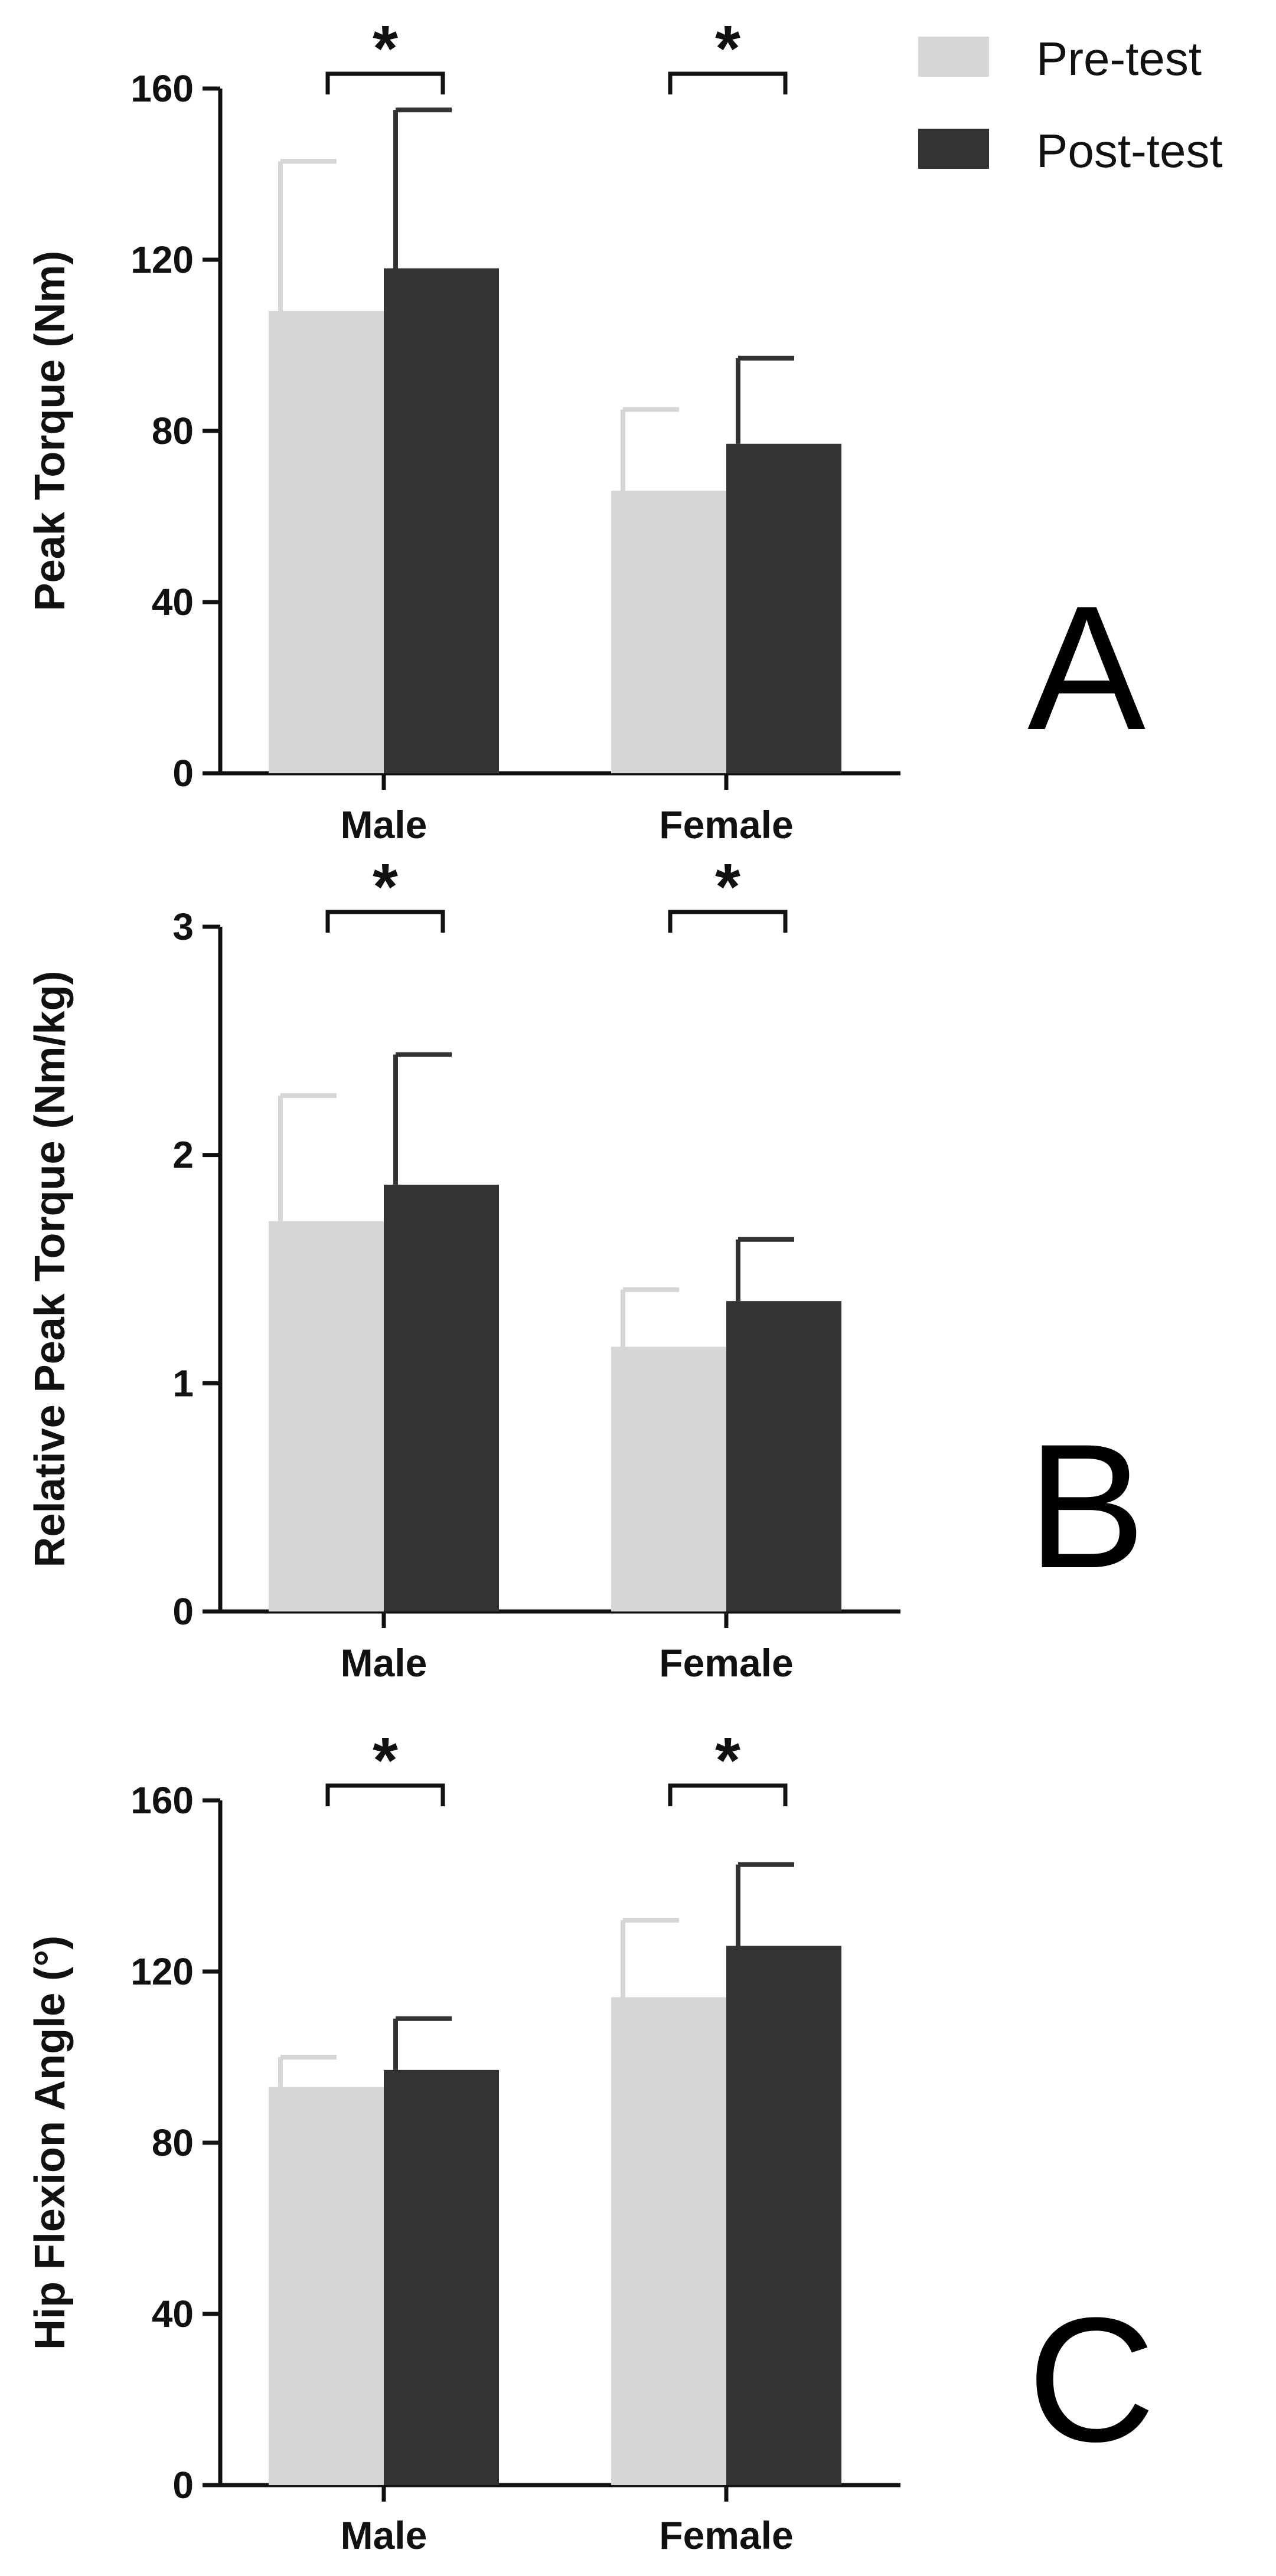 The image size is (1276, 2576). What do you see at coordinates (384, 1663) in the screenshot?
I see `panel-b-x-tick-label: Male` at bounding box center [384, 1663].